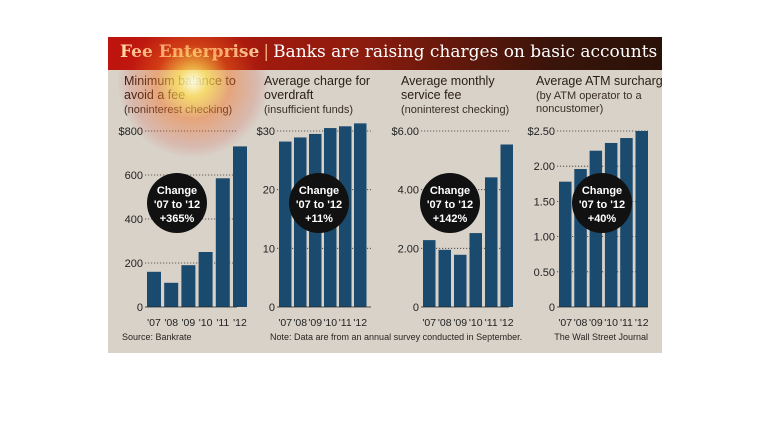 This screenshot has width=770, height=448. I want to click on panel-title-line: avoid a fee, so click(154, 95).